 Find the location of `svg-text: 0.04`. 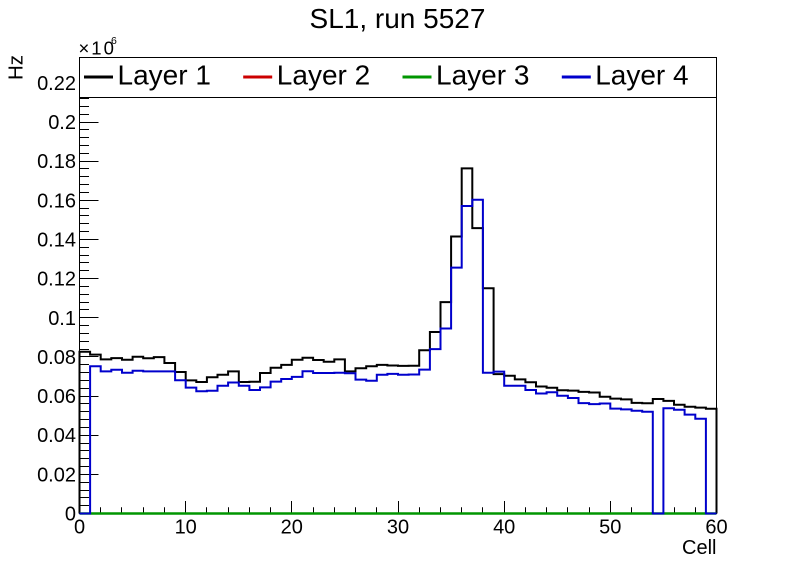

svg-text: 0.04 is located at coordinates (56, 436).